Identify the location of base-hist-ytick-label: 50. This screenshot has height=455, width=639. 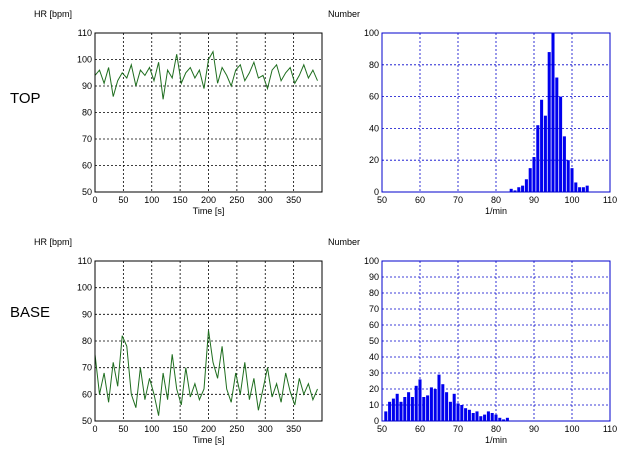
(374, 341).